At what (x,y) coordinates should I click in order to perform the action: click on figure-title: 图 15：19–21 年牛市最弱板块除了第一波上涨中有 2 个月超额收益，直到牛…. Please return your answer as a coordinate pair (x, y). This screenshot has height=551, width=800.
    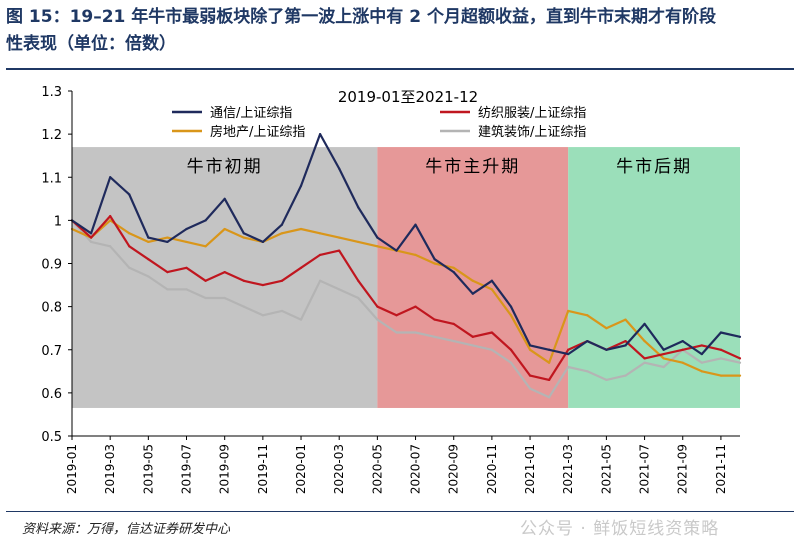
    Looking at the image, I should click on (400, 31).